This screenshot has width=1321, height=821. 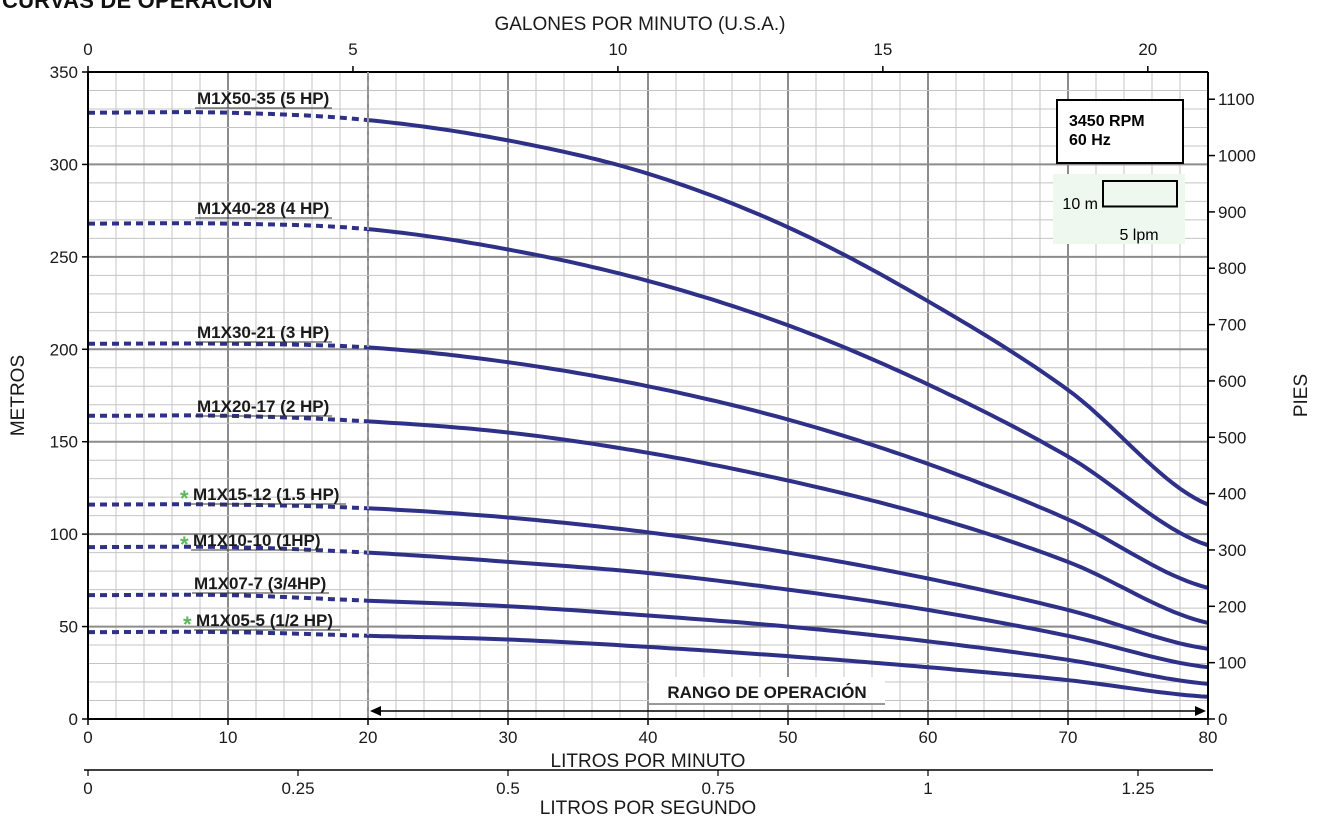 I want to click on operating-range-label: RANGO DE OPERACIÓN, so click(x=766, y=692).